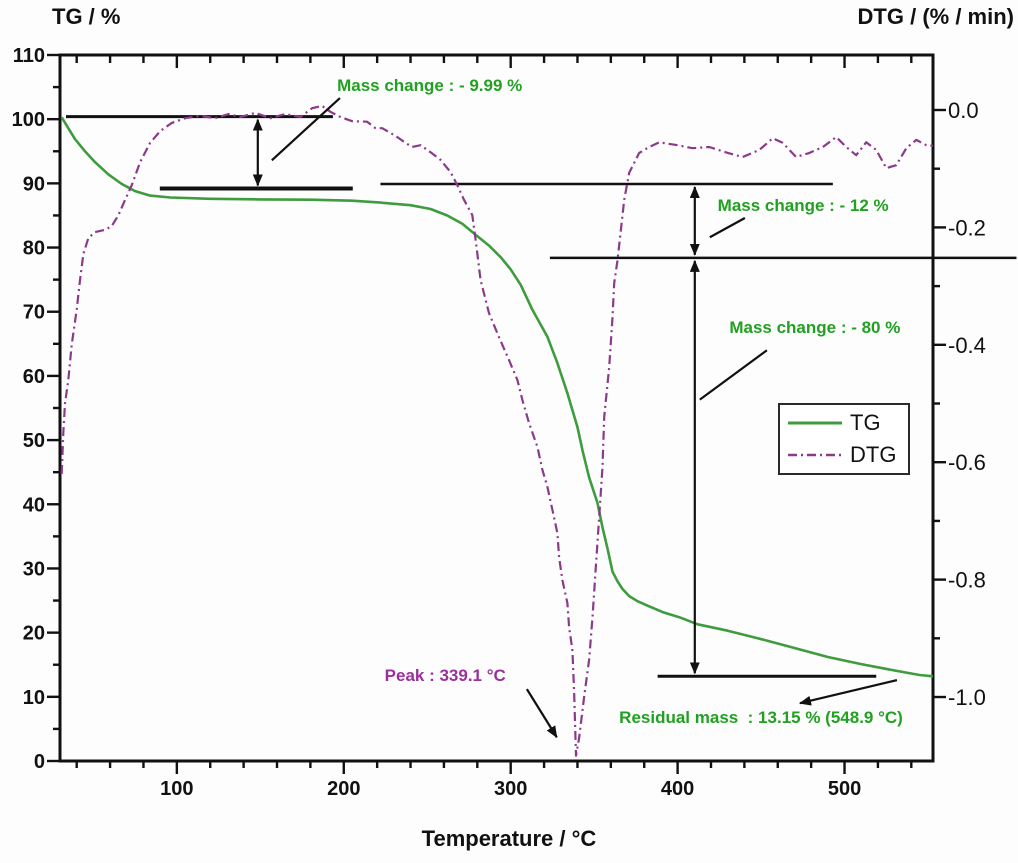  What do you see at coordinates (509, 838) in the screenshot?
I see `x-axis-title: Temperature / °C` at bounding box center [509, 838].